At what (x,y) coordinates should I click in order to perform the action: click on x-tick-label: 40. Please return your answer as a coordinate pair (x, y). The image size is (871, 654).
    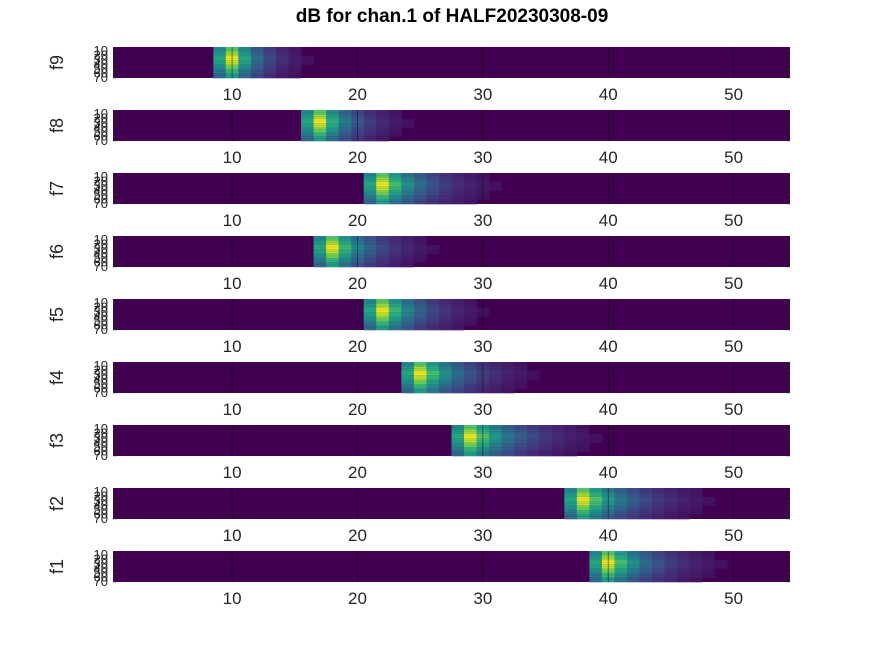
    Looking at the image, I should click on (608, 94).